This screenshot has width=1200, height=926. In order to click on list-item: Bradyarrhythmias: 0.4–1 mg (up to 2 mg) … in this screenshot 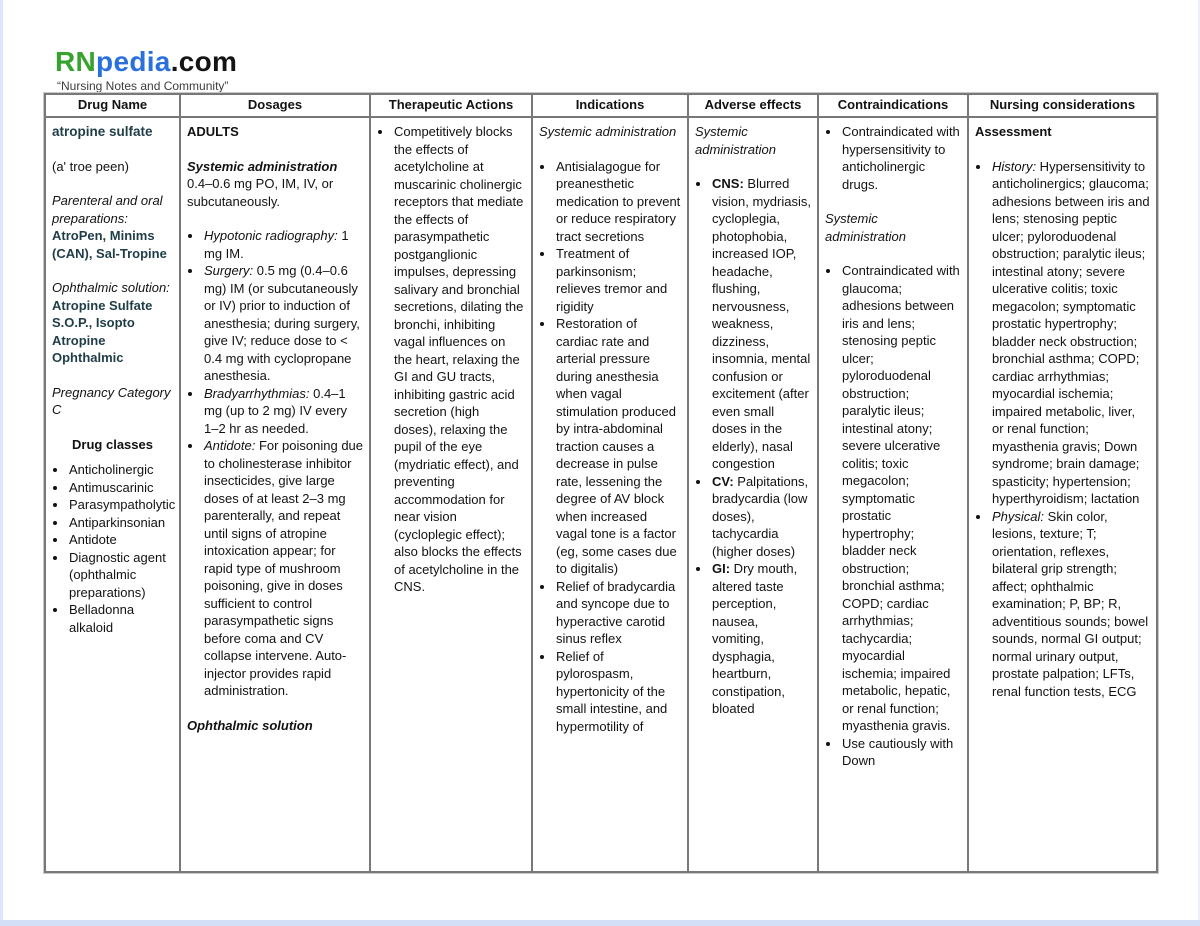, I will do `click(283, 411)`.